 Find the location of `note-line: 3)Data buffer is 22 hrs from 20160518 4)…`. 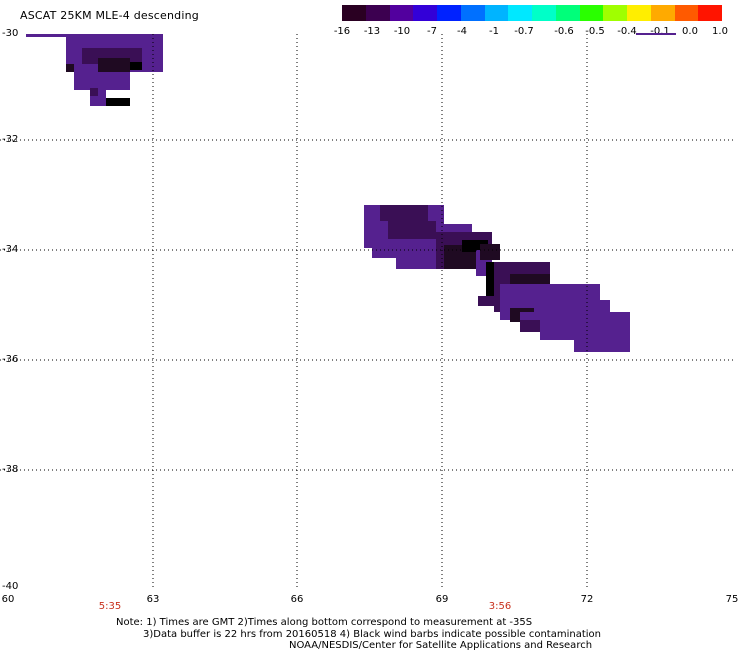

note-line: 3)Data buffer is 22 hrs from 20160518 4)… is located at coordinates (372, 634).